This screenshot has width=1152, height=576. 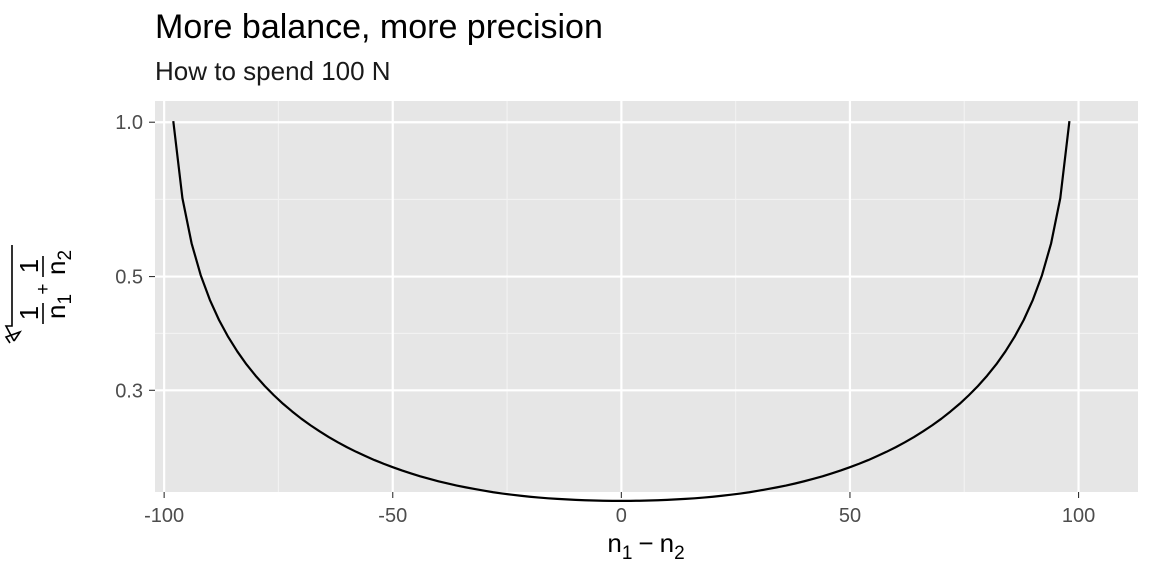 What do you see at coordinates (129, 123) in the screenshot?
I see `y-tick-label: 1.0` at bounding box center [129, 123].